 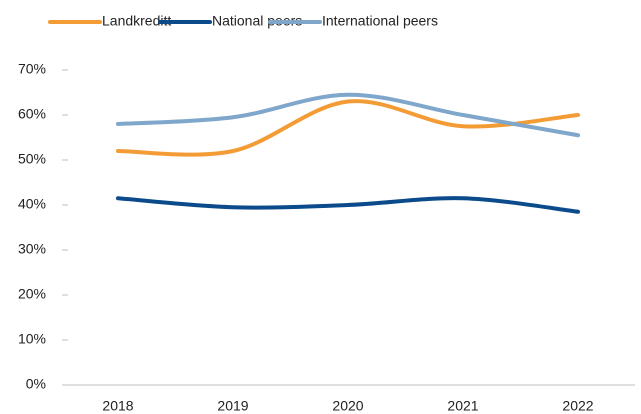 I want to click on y-tick-label: 0%, so click(x=36, y=384).